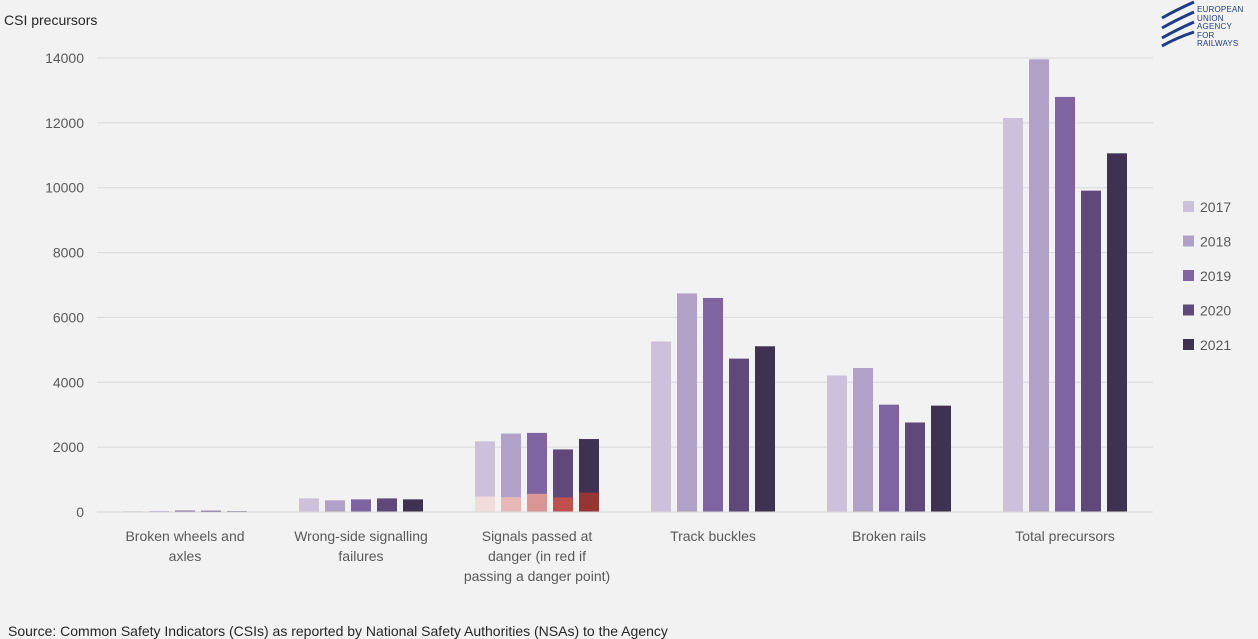 Image resolution: width=1258 pixels, height=639 pixels. Describe the element at coordinates (1215, 345) in the screenshot. I see `legend-label: 2021` at that location.